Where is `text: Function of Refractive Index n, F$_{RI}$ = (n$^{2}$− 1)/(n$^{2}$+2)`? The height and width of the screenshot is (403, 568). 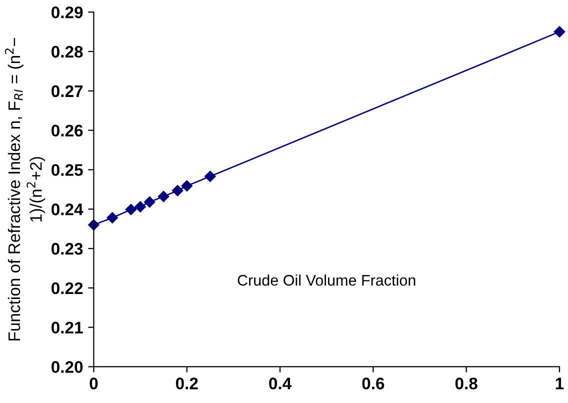 text: Function of Refractive Index n, F$_{RI}$ = (n$^{2}$− 1)/(n$^{2}$+2) is located at coordinates (25, 189).